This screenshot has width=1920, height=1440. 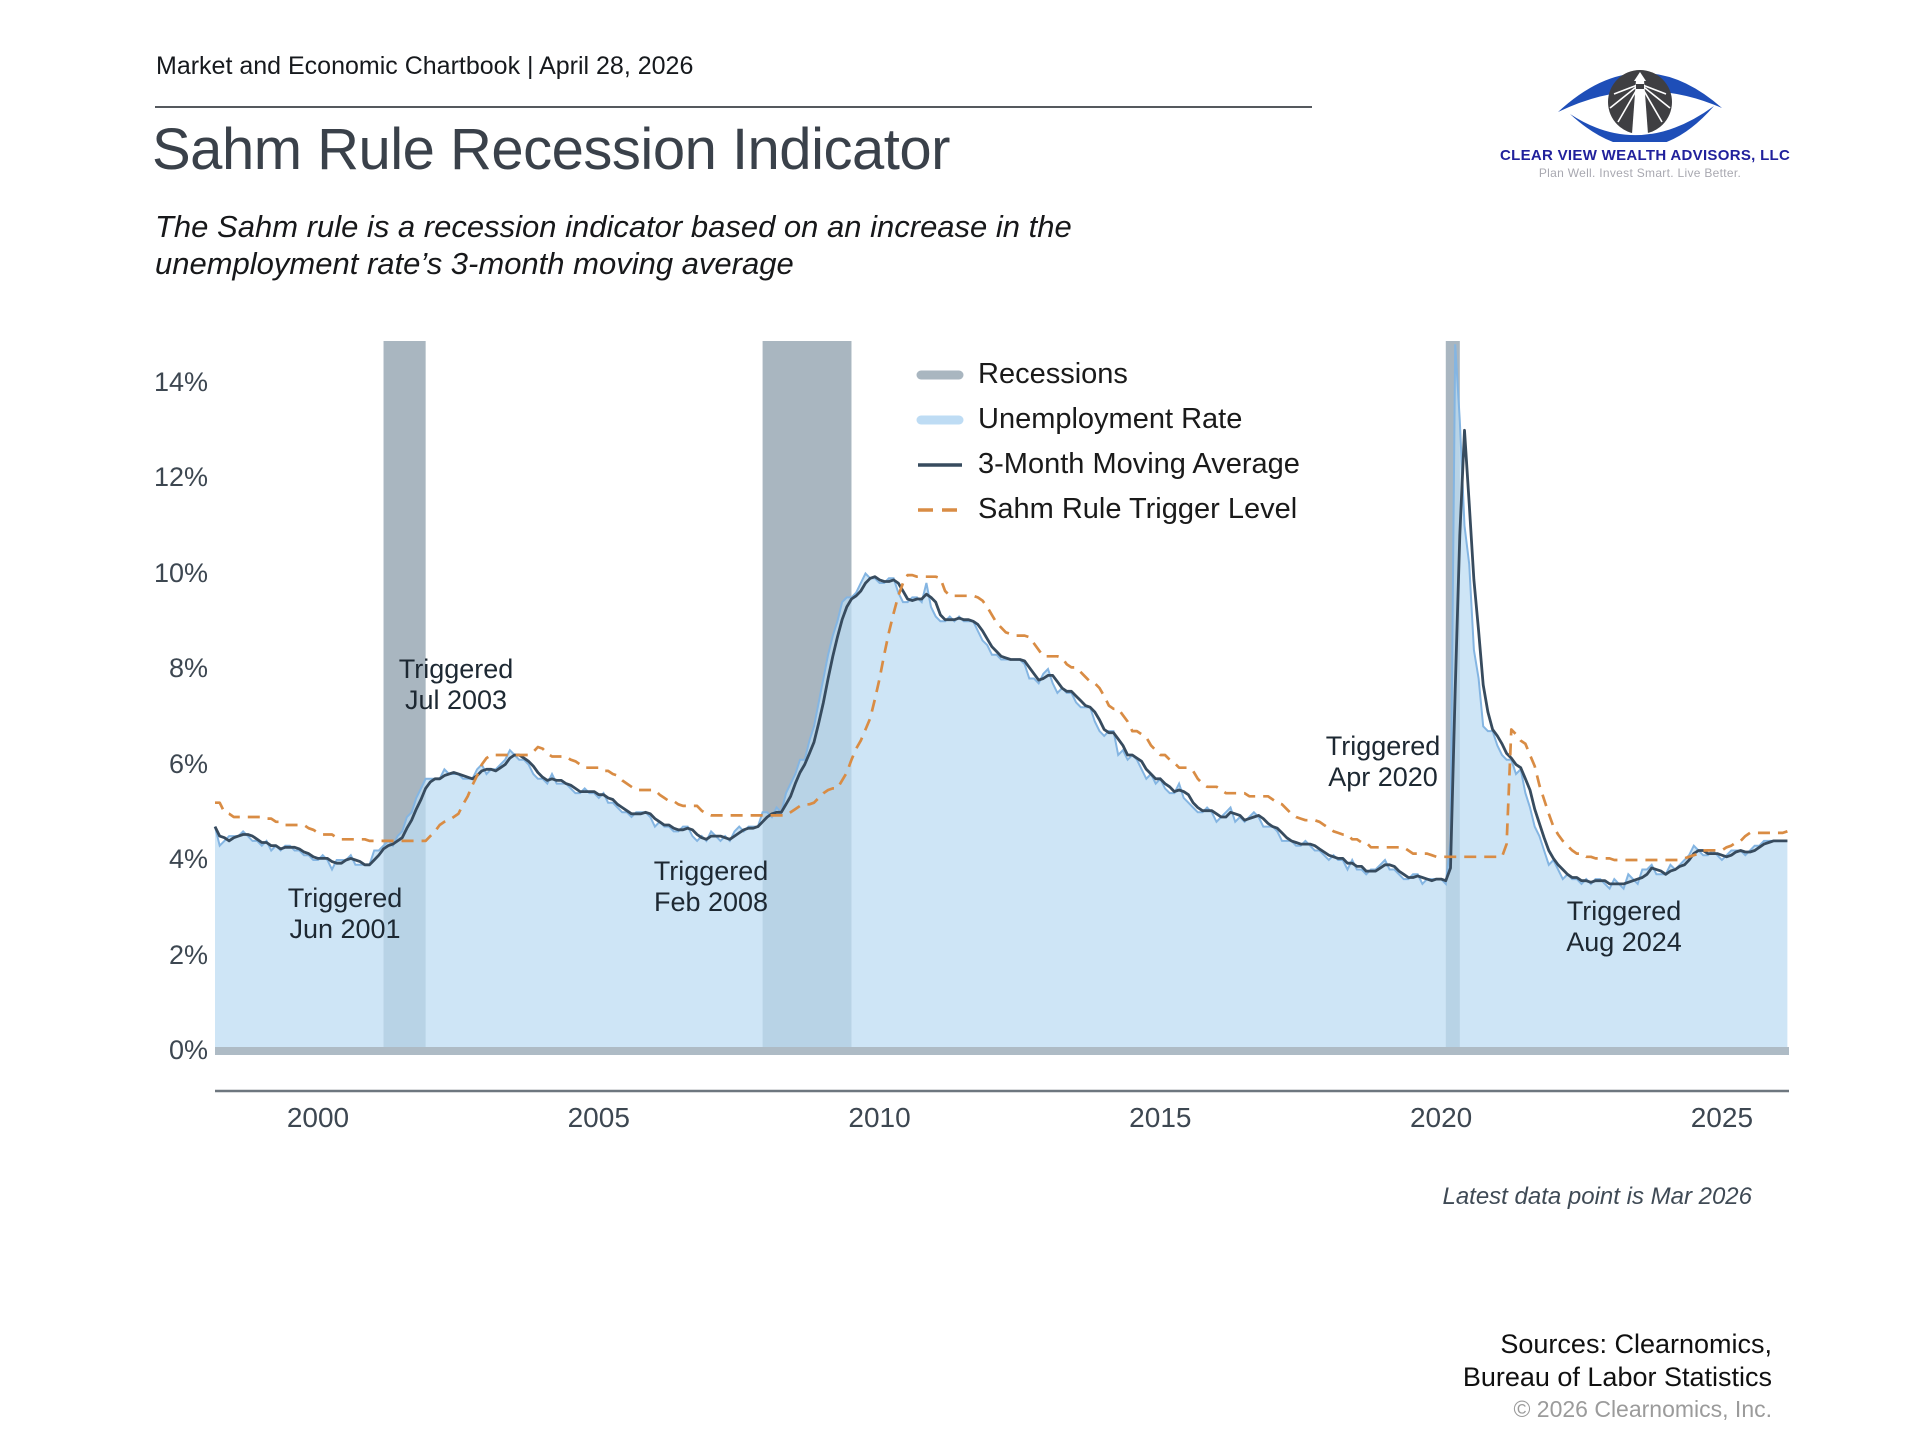 I want to click on logo-tagline: Plan Well. Invest Smart. Live Better., so click(x=1640, y=173).